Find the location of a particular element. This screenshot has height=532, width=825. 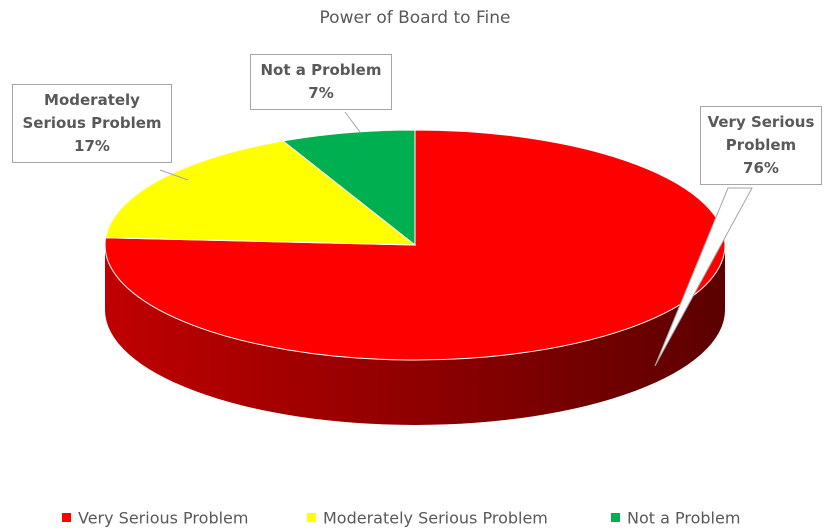

label-category: Not a Problem is located at coordinates (321, 70).